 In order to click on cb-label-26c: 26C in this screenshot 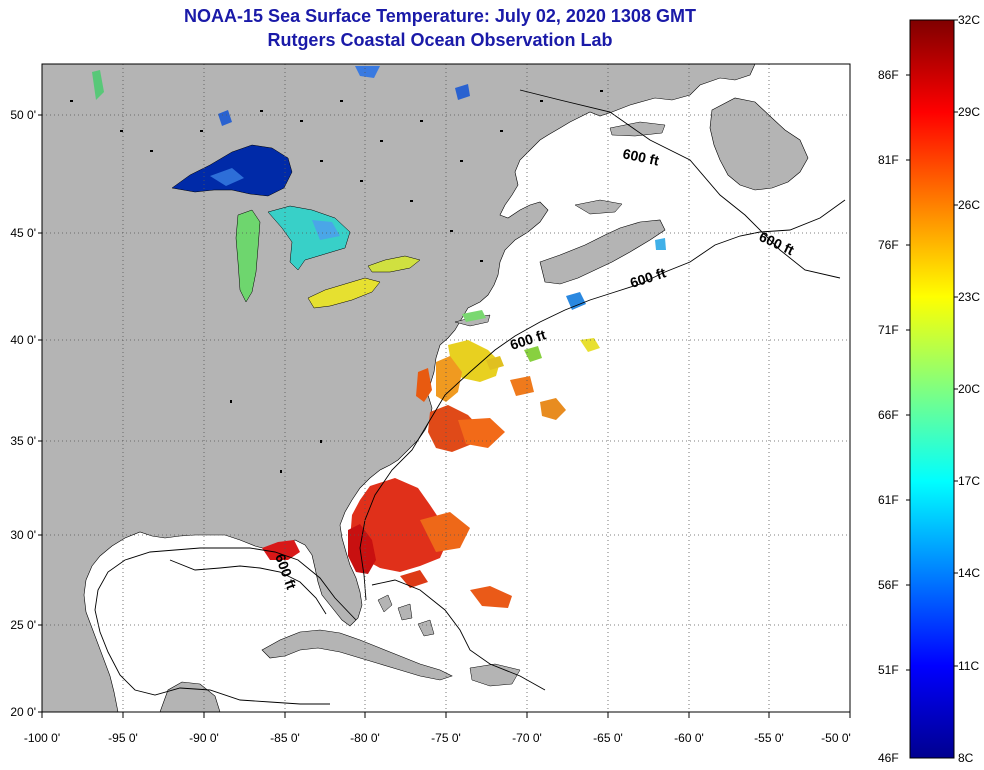, I will do `click(969, 205)`.